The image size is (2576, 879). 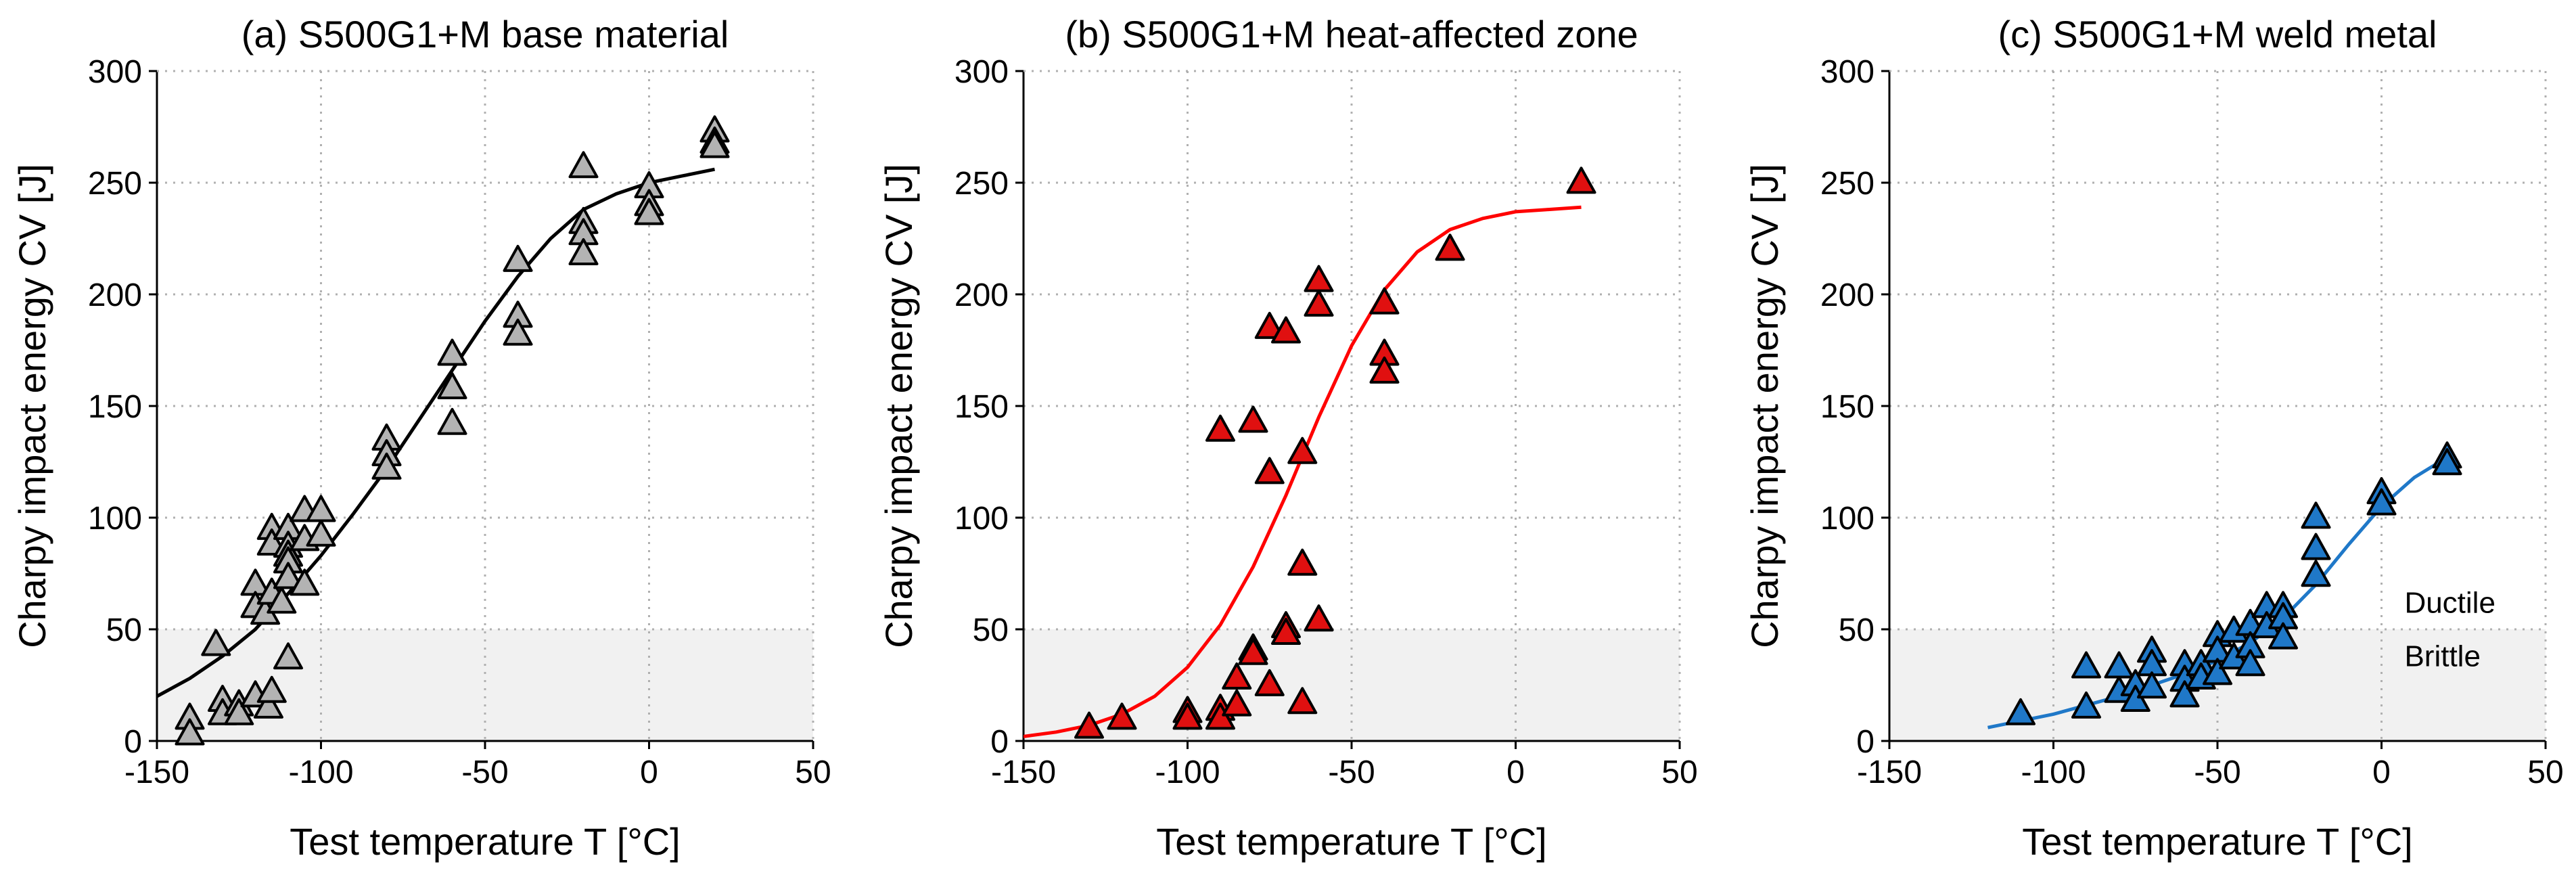 What do you see at coordinates (2442, 656) in the screenshot?
I see `annotation-brittle: Brittle` at bounding box center [2442, 656].